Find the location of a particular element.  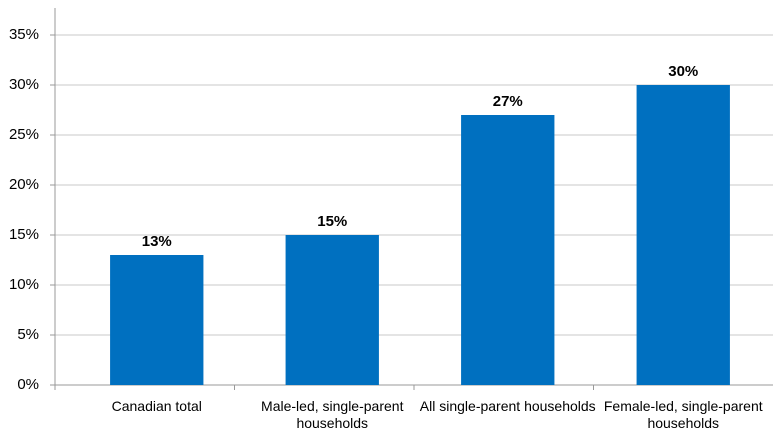

y-tick-label: 35% is located at coordinates (24, 34).